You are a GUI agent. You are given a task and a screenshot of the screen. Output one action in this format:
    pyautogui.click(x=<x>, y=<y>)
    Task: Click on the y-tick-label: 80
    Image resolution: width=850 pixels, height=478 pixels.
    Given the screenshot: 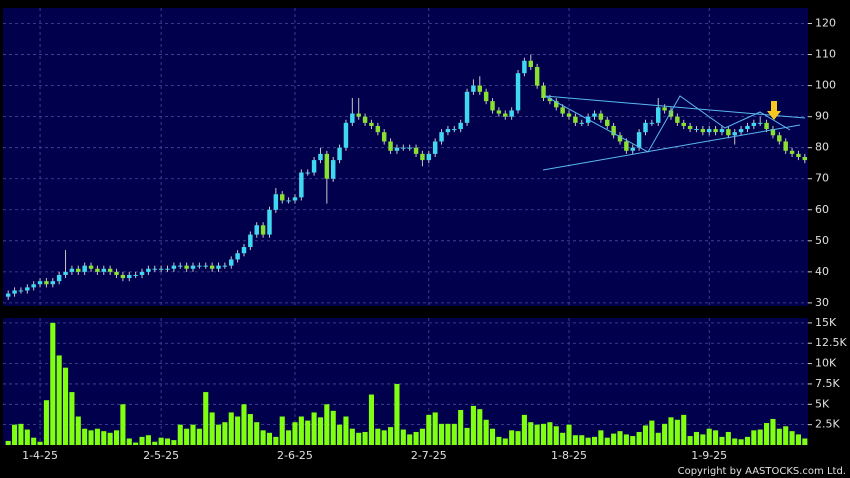 What is the action you would take?
    pyautogui.click(x=822, y=147)
    